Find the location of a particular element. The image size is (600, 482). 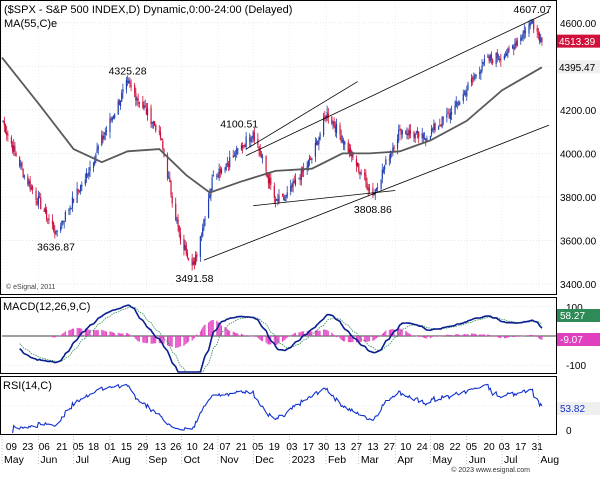

macd-line is located at coordinates (281, 338).